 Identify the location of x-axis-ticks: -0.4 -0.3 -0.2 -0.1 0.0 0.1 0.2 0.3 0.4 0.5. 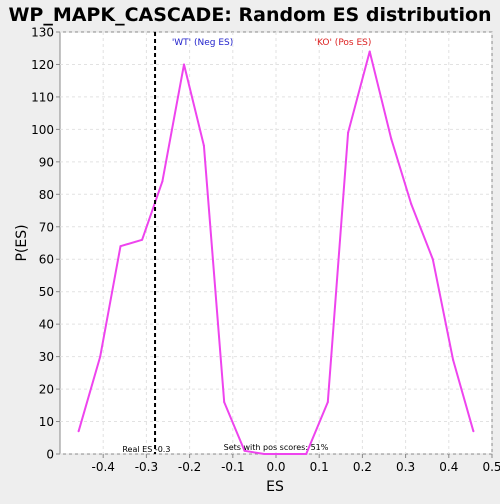
(295, 464).